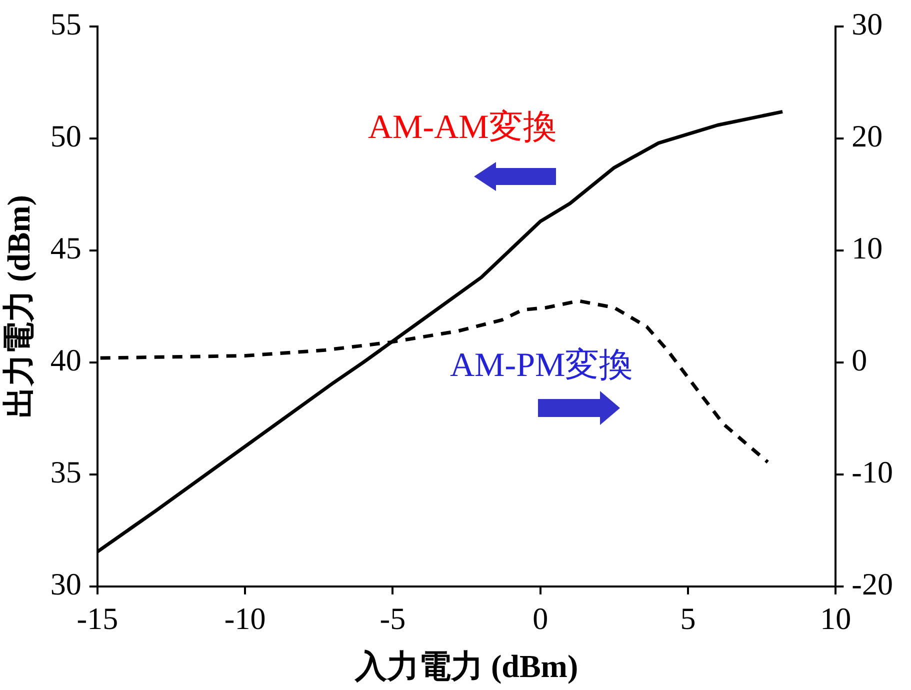 Image resolution: width=911 pixels, height=690 pixels. Describe the element at coordinates (66, 24) in the screenshot. I see `y-tick-label: 55` at that location.